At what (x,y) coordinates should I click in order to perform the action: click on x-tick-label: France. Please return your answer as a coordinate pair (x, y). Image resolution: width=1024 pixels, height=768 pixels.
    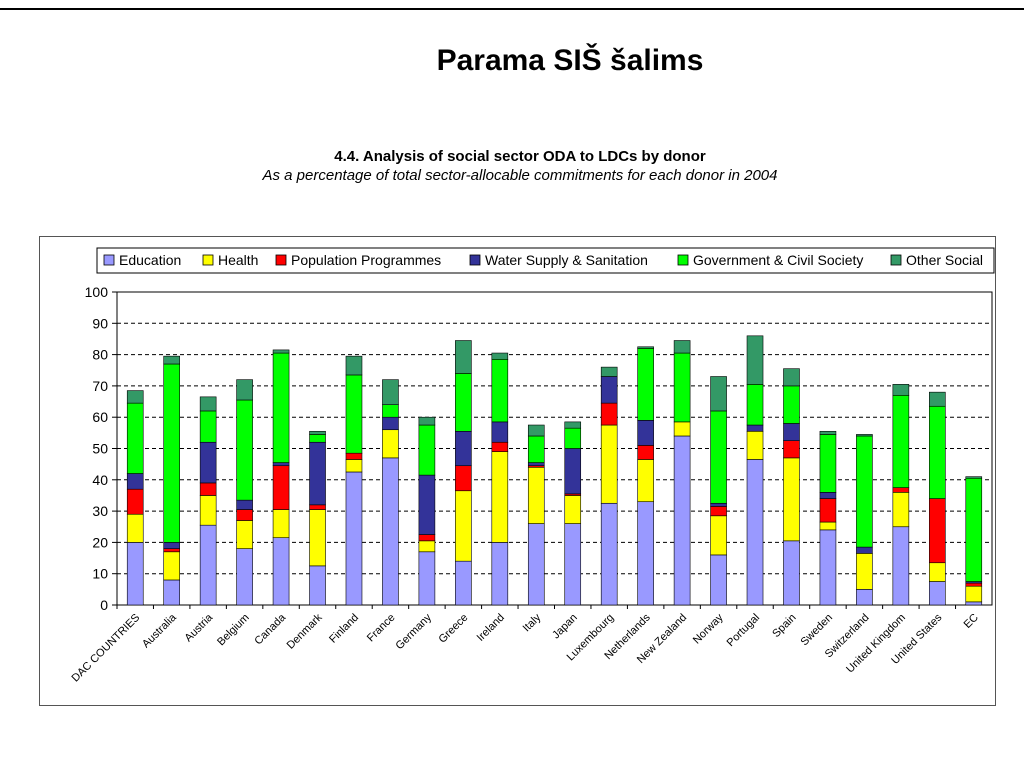
    Looking at the image, I should click on (381, 628).